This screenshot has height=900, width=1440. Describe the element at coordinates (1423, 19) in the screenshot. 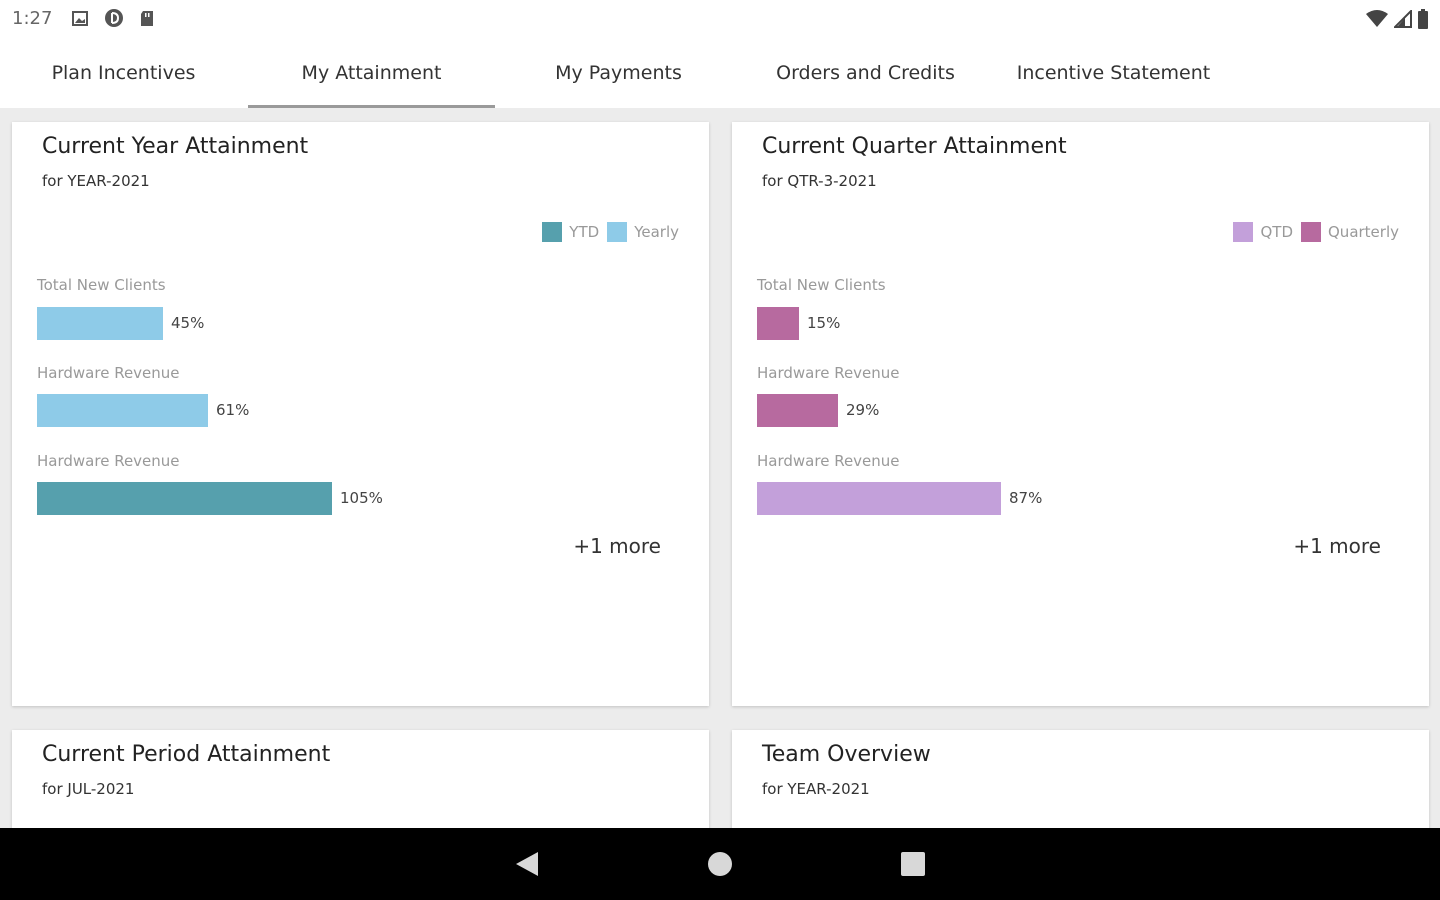

I see `battery-icon` at that location.